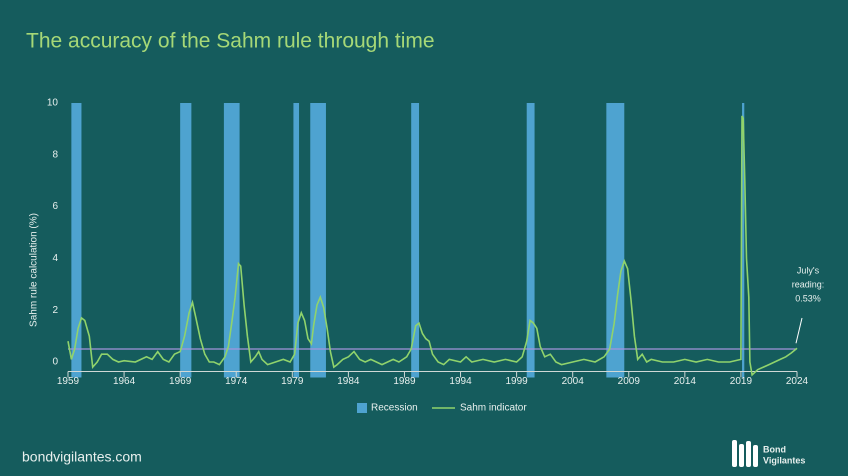 Image resolution: width=848 pixels, height=476 pixels. What do you see at coordinates (808, 284) in the screenshot?
I see `annotation: reading:` at bounding box center [808, 284].